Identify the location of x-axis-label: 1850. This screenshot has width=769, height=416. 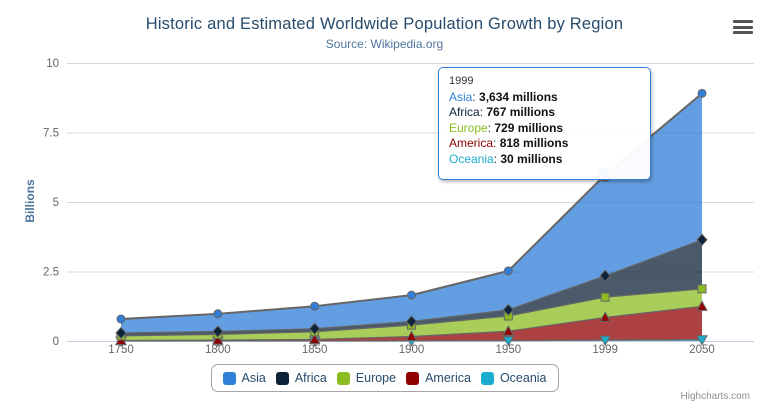
(315, 350).